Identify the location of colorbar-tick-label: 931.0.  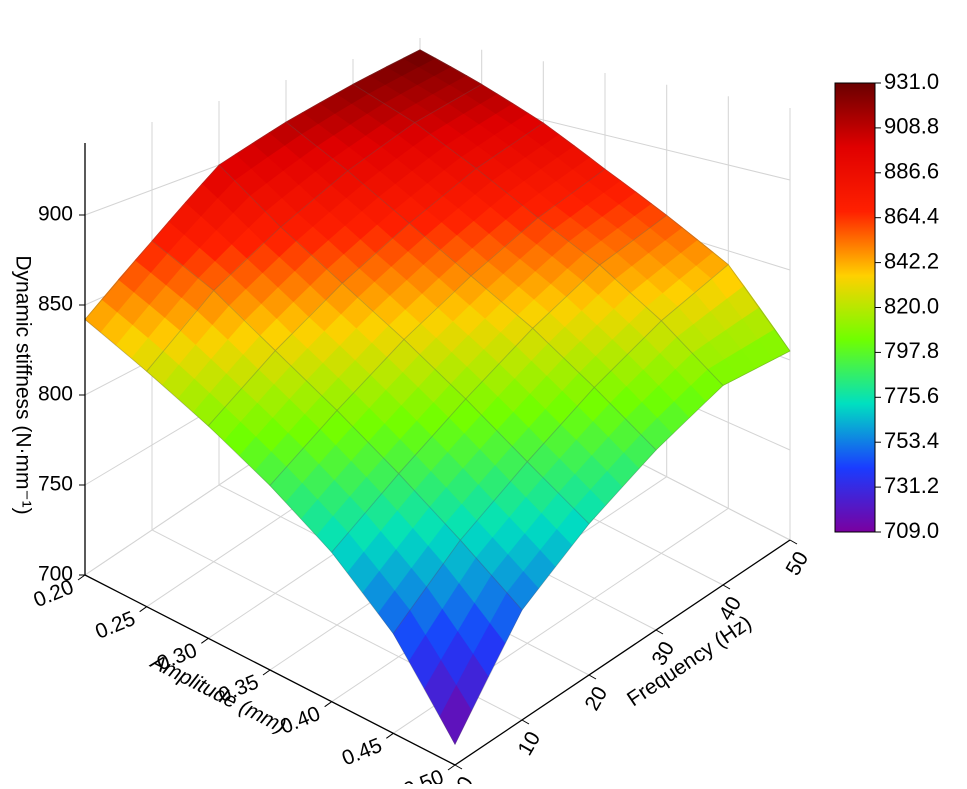
(911, 81).